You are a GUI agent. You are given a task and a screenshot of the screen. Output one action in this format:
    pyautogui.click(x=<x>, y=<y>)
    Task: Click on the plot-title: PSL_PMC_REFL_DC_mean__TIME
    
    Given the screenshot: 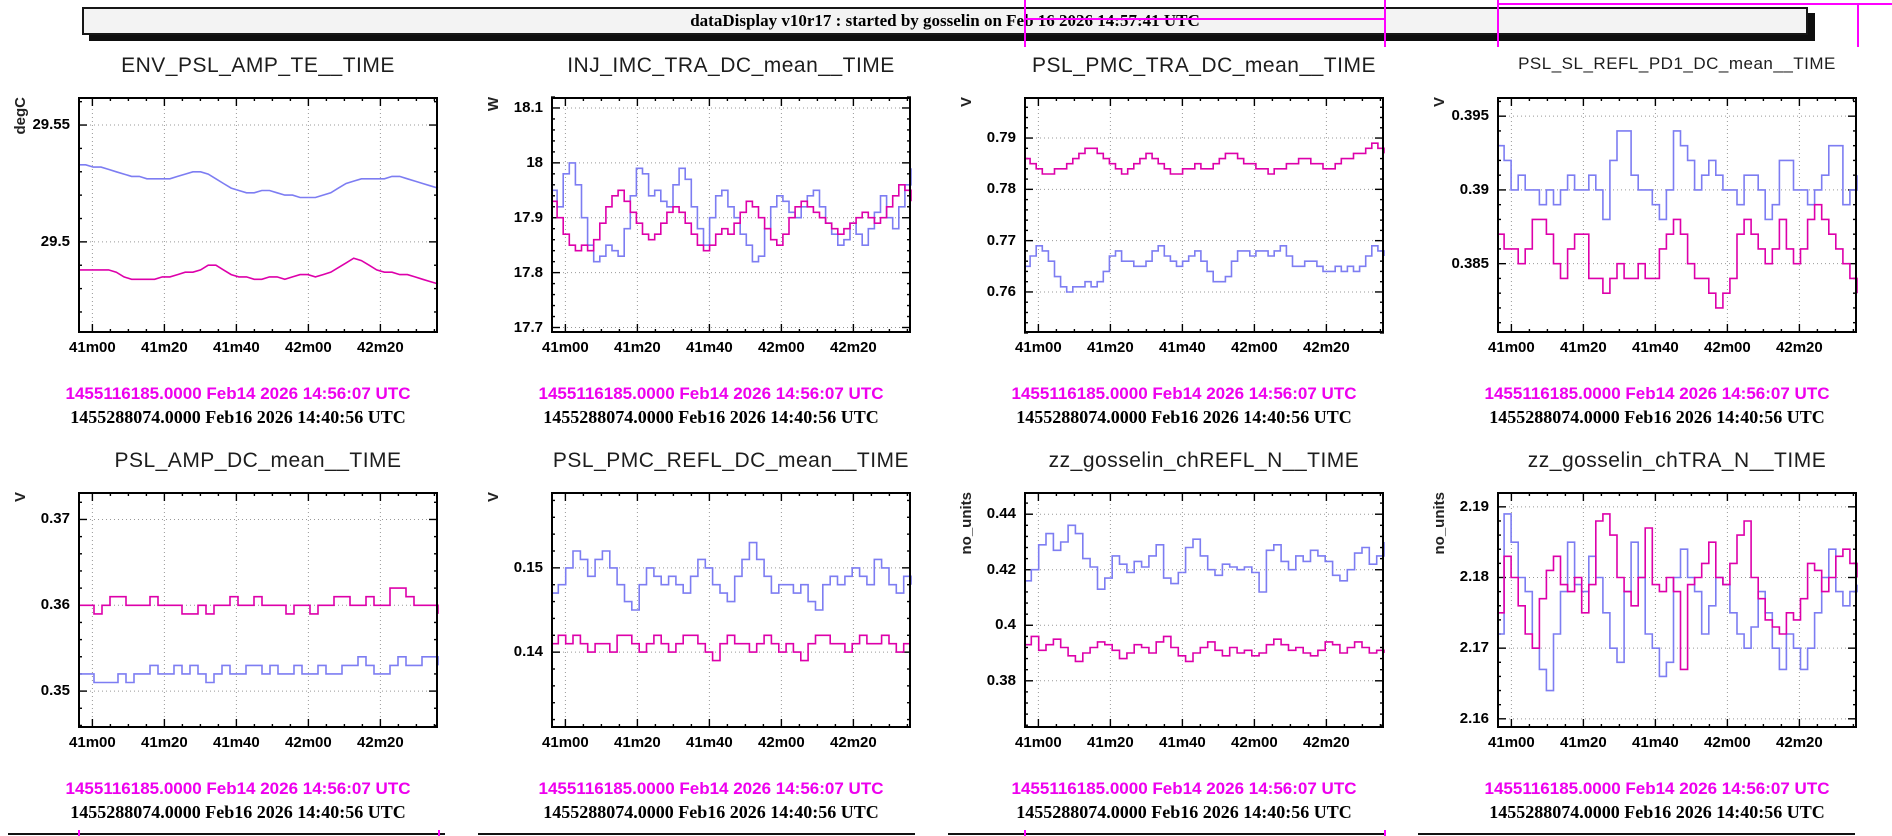 What is the action you would take?
    pyautogui.click(x=731, y=460)
    